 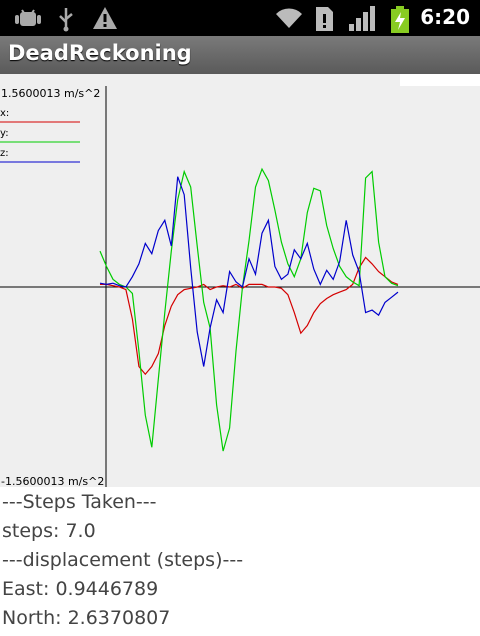 What do you see at coordinates (240, 18) in the screenshot?
I see `status-bar: 6:20` at bounding box center [240, 18].